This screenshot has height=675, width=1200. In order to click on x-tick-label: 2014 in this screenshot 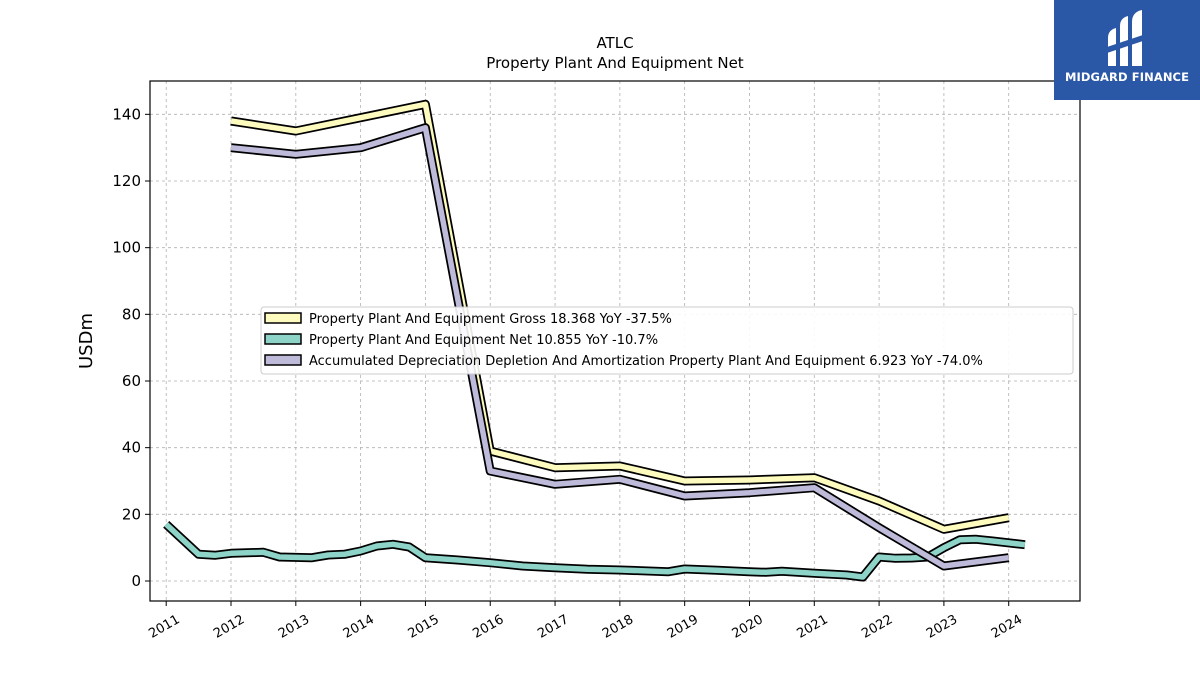, I will do `click(359, 627)`.